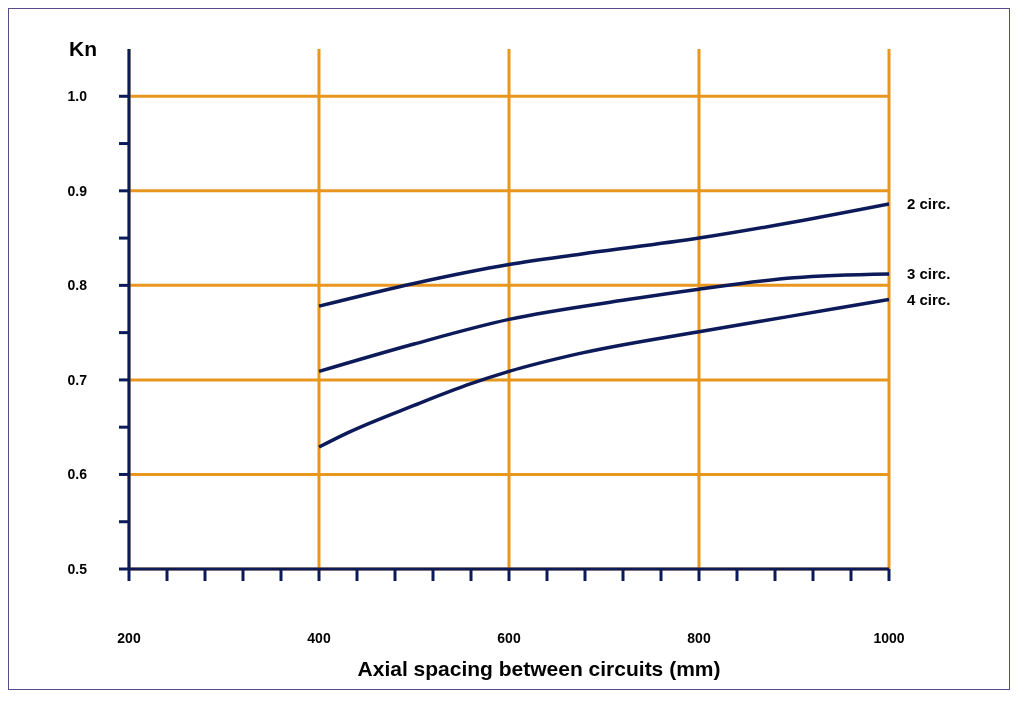  Describe the element at coordinates (319, 637) in the screenshot. I see `x-tick-label: 400` at that location.